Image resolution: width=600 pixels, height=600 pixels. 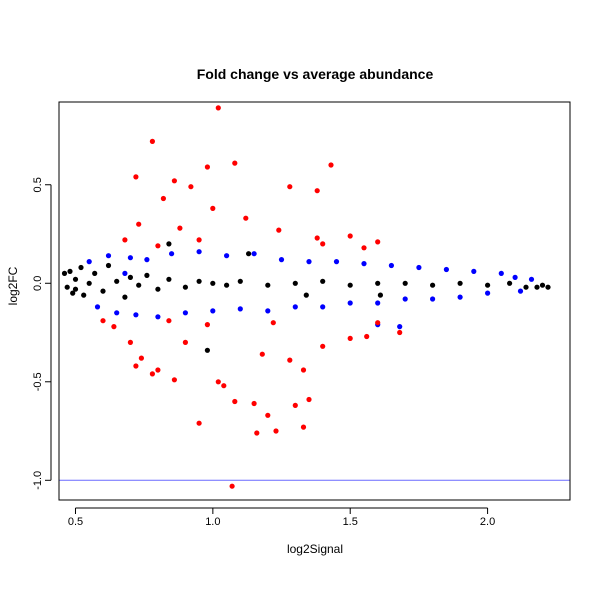 I want to click on x-axis: 0.5 1.0 1.5 2.0, so click(x=281, y=517).